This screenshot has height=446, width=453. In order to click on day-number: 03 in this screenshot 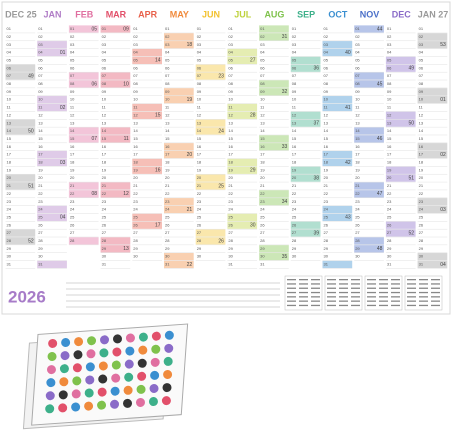, I will do `click(262, 44)`.